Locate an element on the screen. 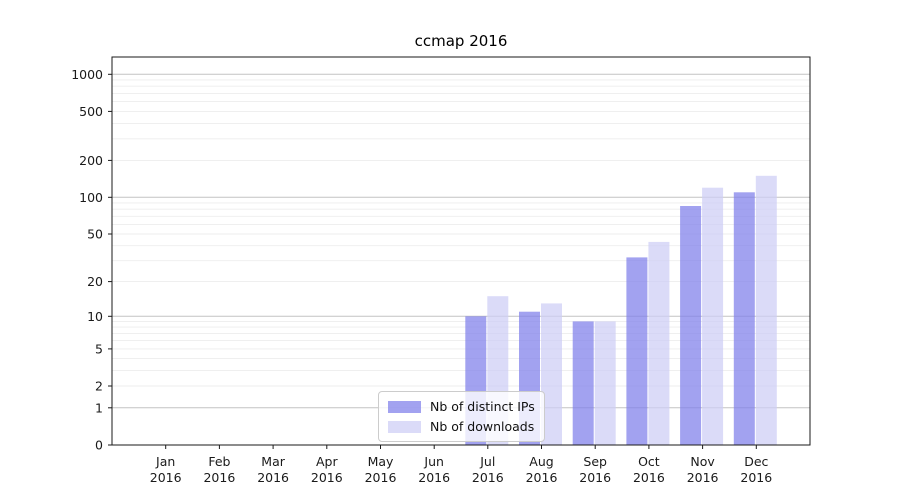 This screenshot has height=500, width=900. legend-label-downloads: Nb of downloads is located at coordinates (482, 426).